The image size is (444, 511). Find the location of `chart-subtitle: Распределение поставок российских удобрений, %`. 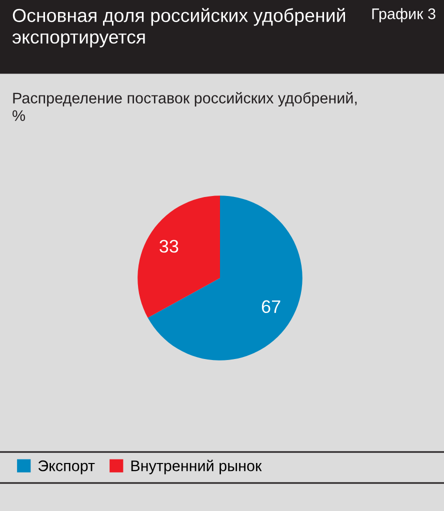

chart-subtitle: Распределение поставок российских удобрений, % is located at coordinates (184, 106).